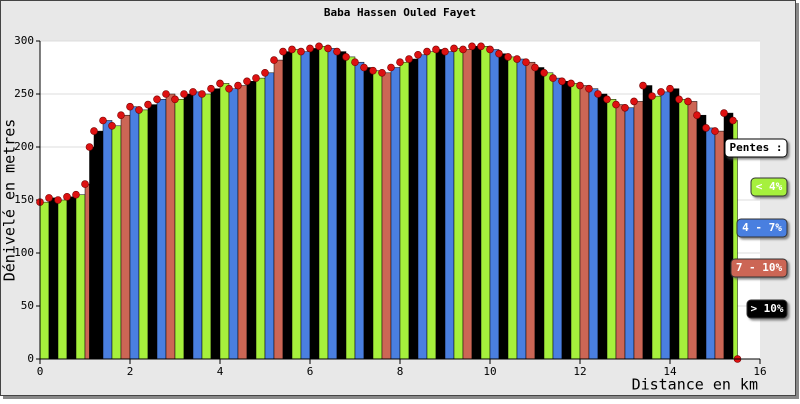  What do you see at coordinates (40, 371) in the screenshot?
I see `x-tick-label: 0` at bounding box center [40, 371].